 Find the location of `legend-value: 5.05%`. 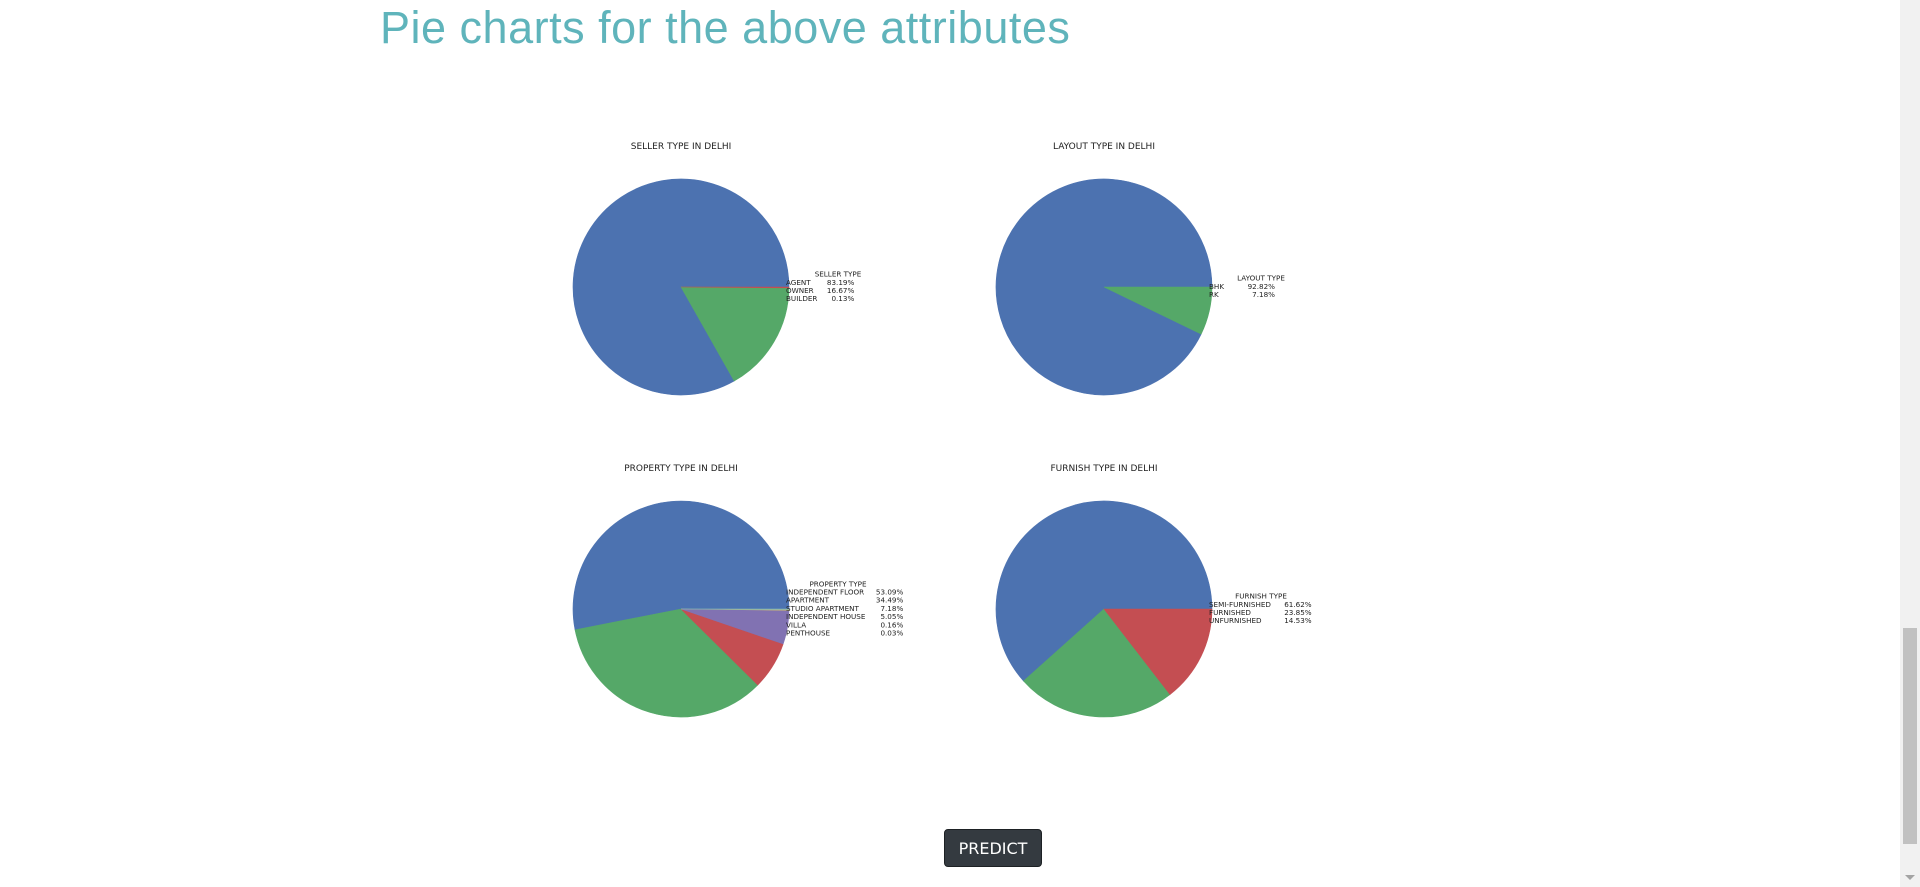

legend-value: 5.05% is located at coordinates (891, 616).